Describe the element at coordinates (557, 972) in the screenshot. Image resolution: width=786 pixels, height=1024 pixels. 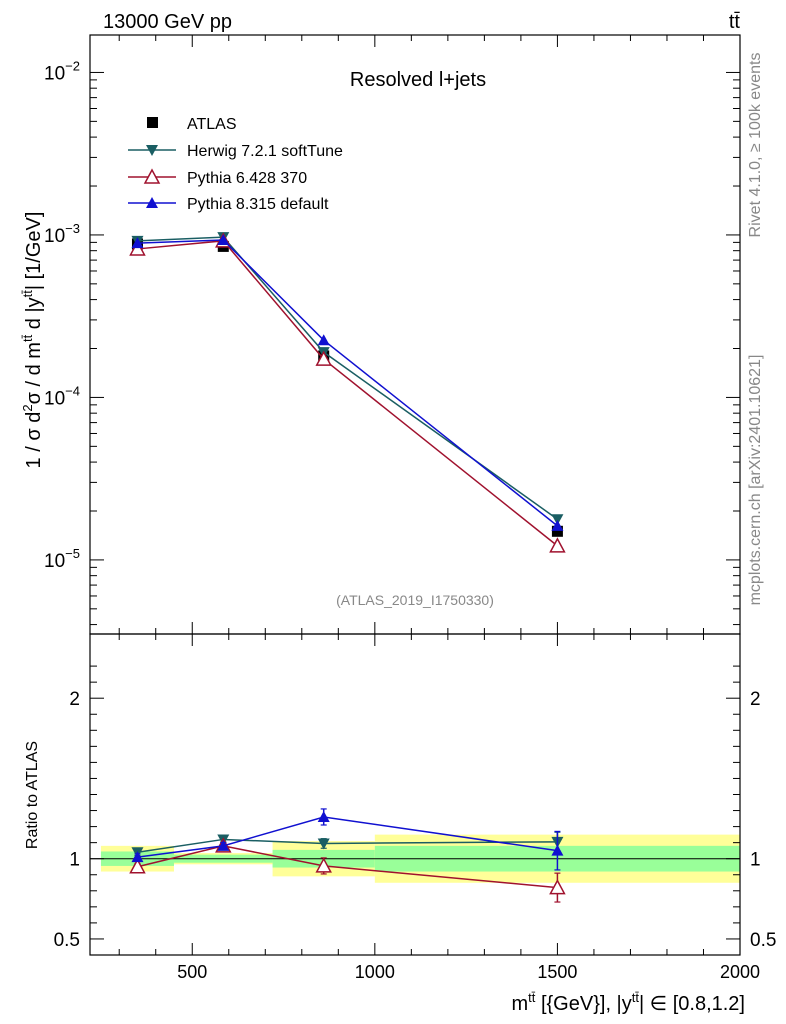
I see `x-tick-label: 1500` at that location.